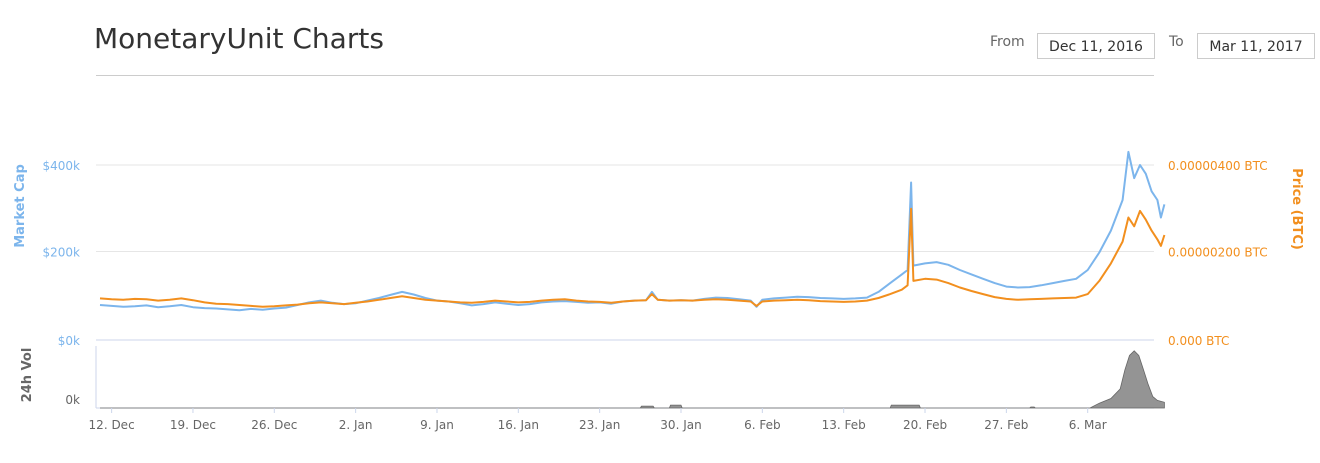 This screenshot has width=1320, height=463. Describe the element at coordinates (62, 253) in the screenshot. I see `left-tick-label: $200k` at that location.